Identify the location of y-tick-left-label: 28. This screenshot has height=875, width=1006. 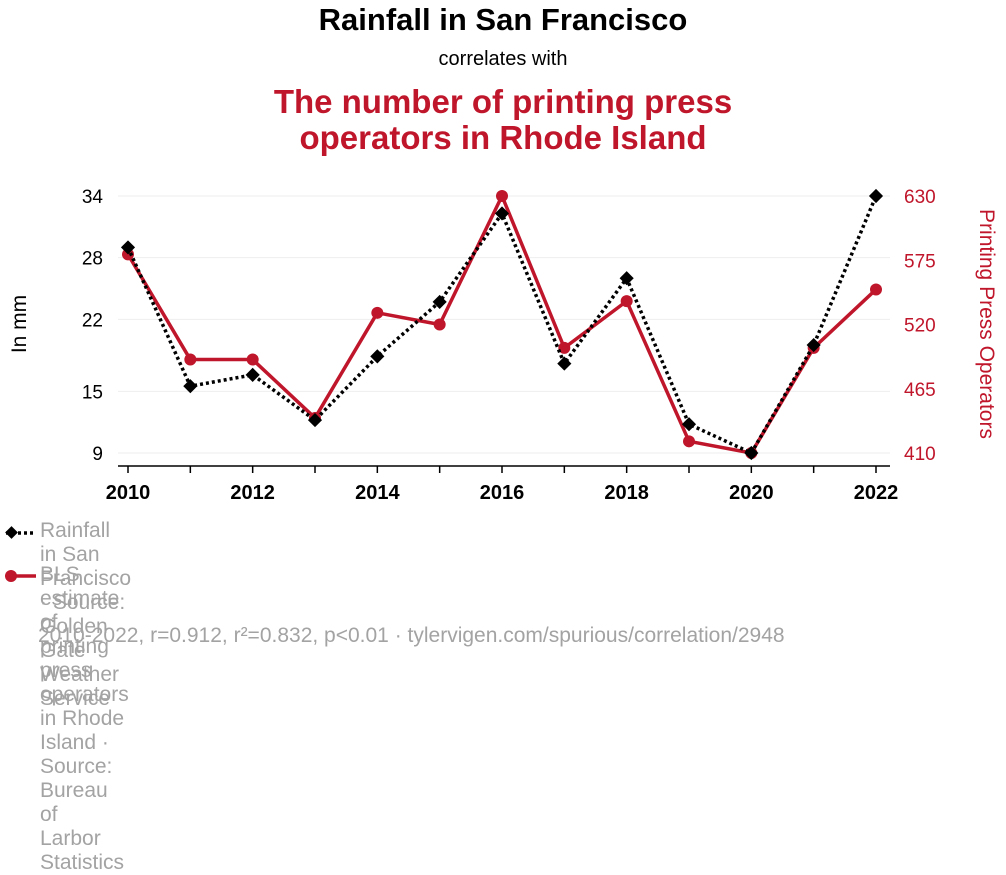
(92, 259).